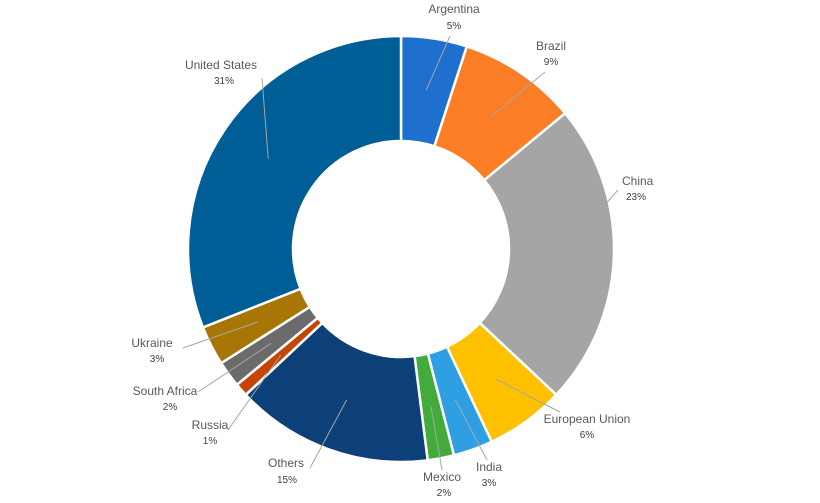 The height and width of the screenshot is (503, 820). I want to click on label-china: China, so click(638, 181).